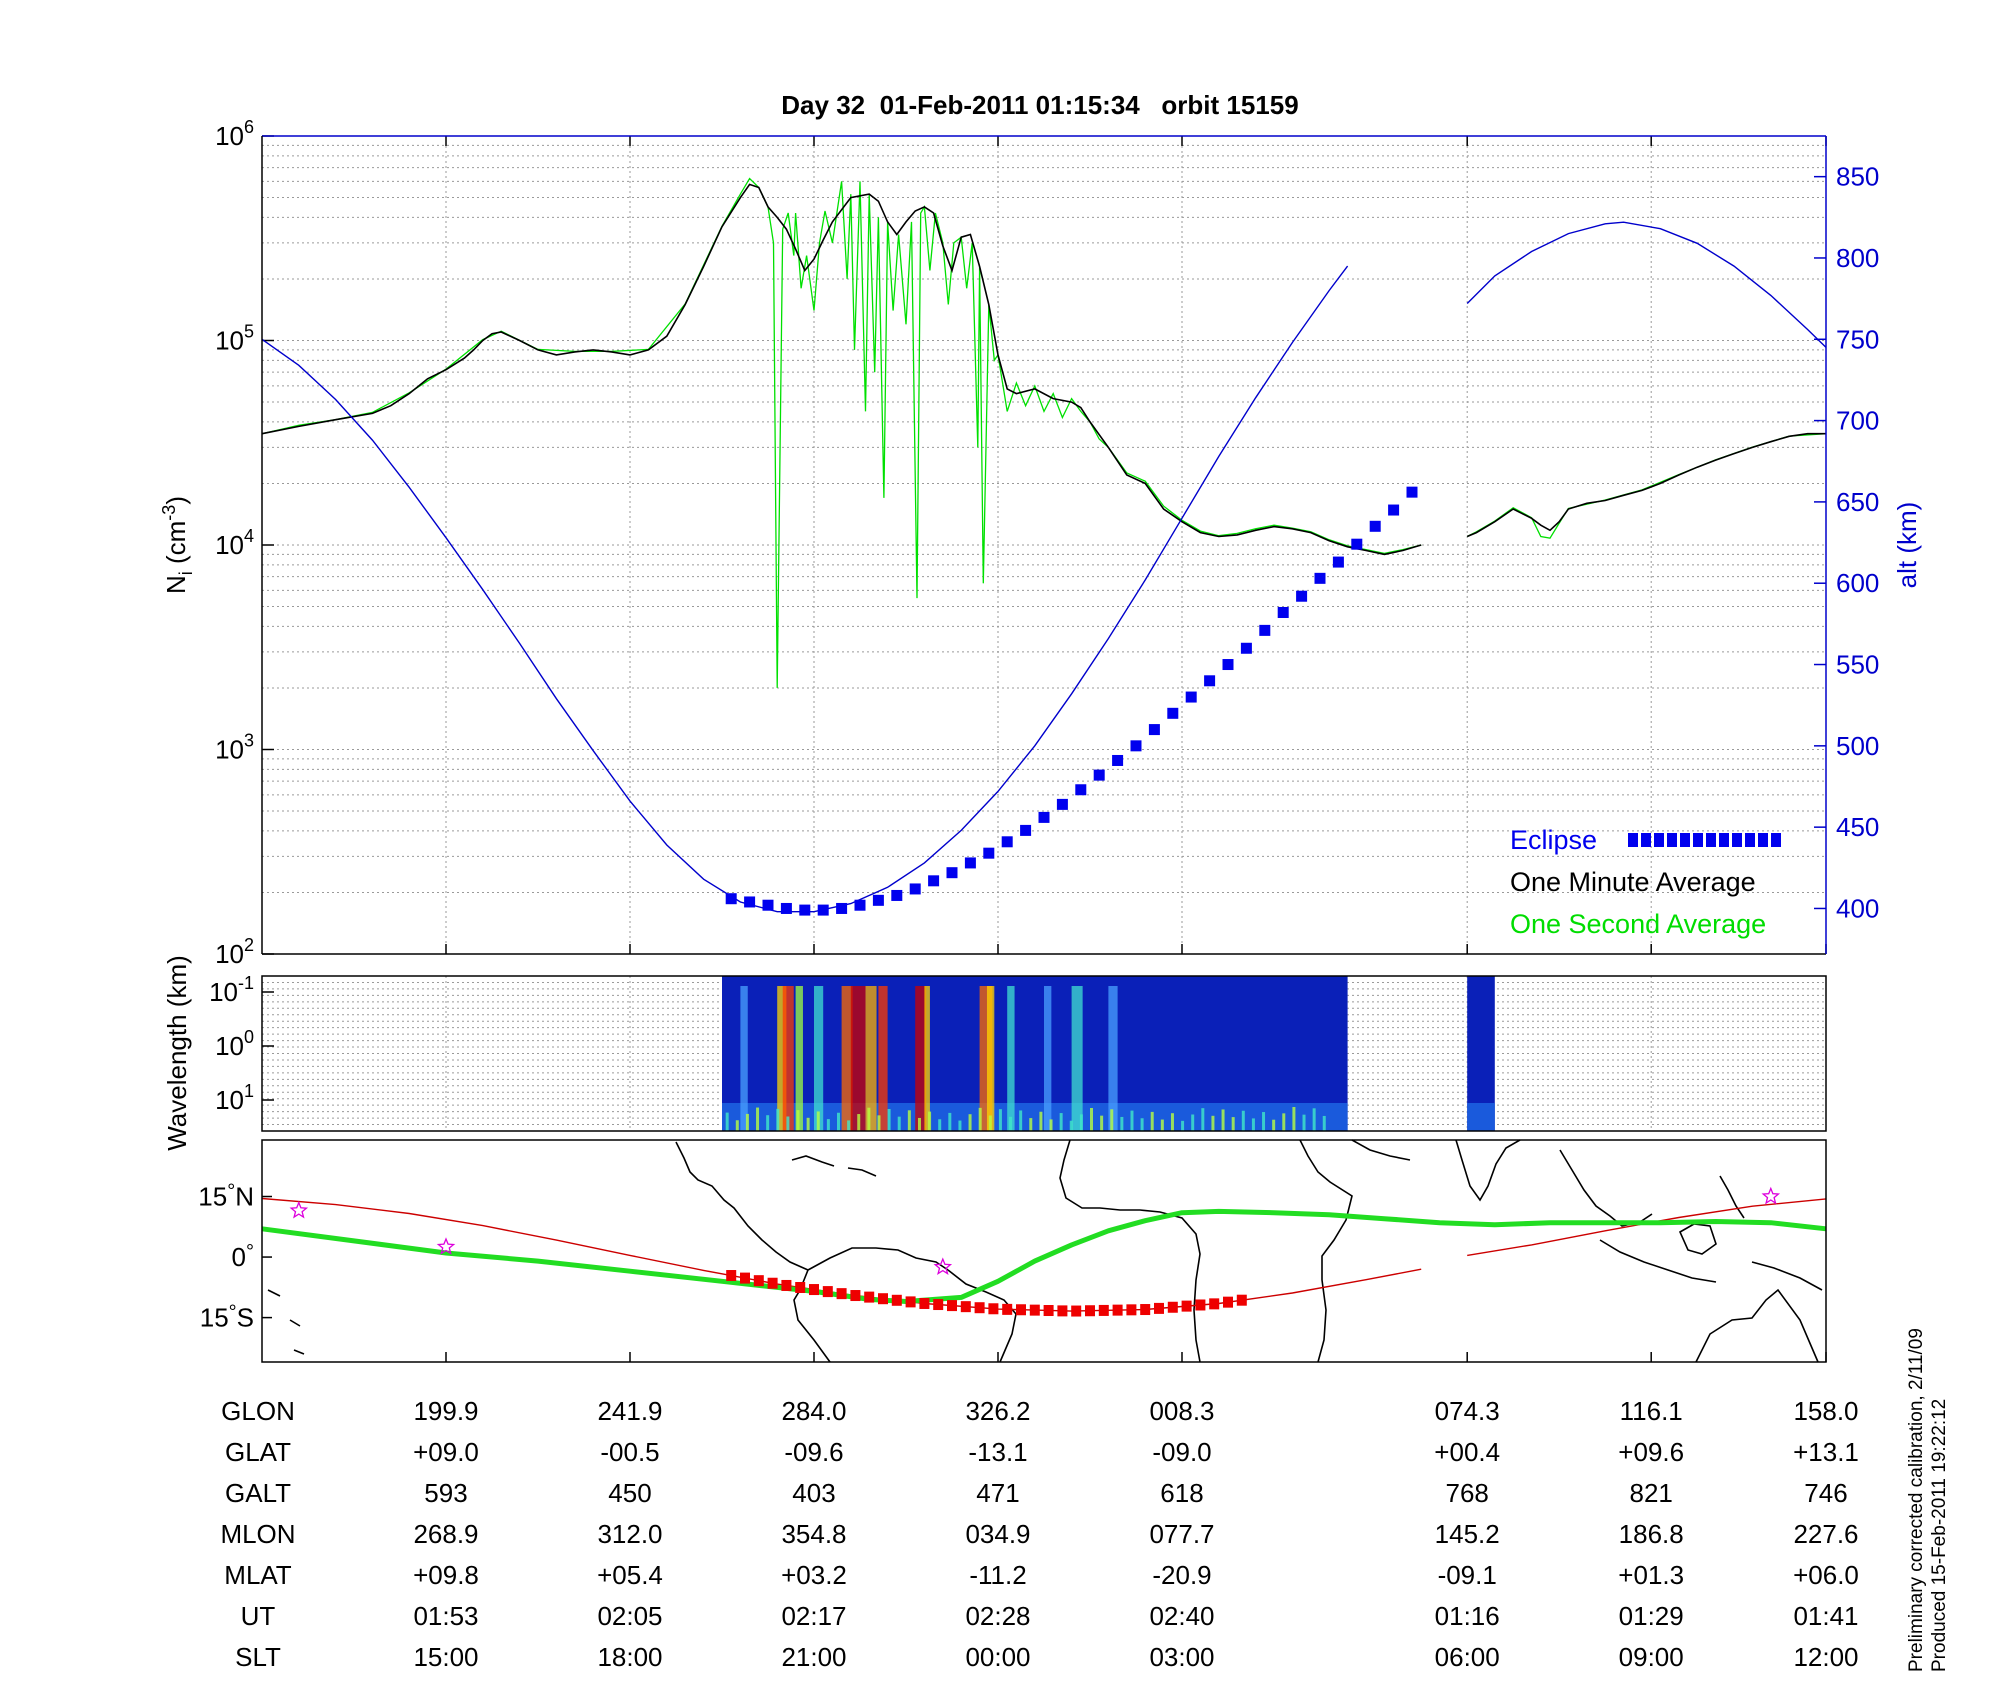 This screenshot has width=2000, height=1700. Describe the element at coordinates (1181, 1575) in the screenshot. I see `table-cell: -20.9` at that location.